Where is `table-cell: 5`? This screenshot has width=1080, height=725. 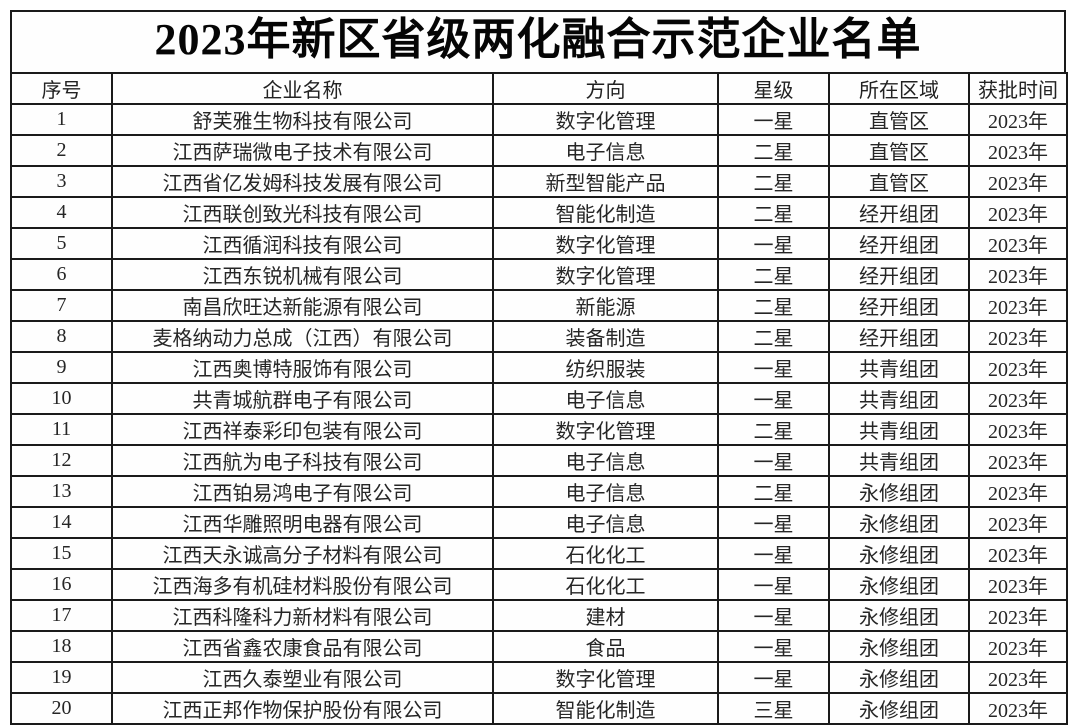
table-cell: 5 is located at coordinates (61, 243).